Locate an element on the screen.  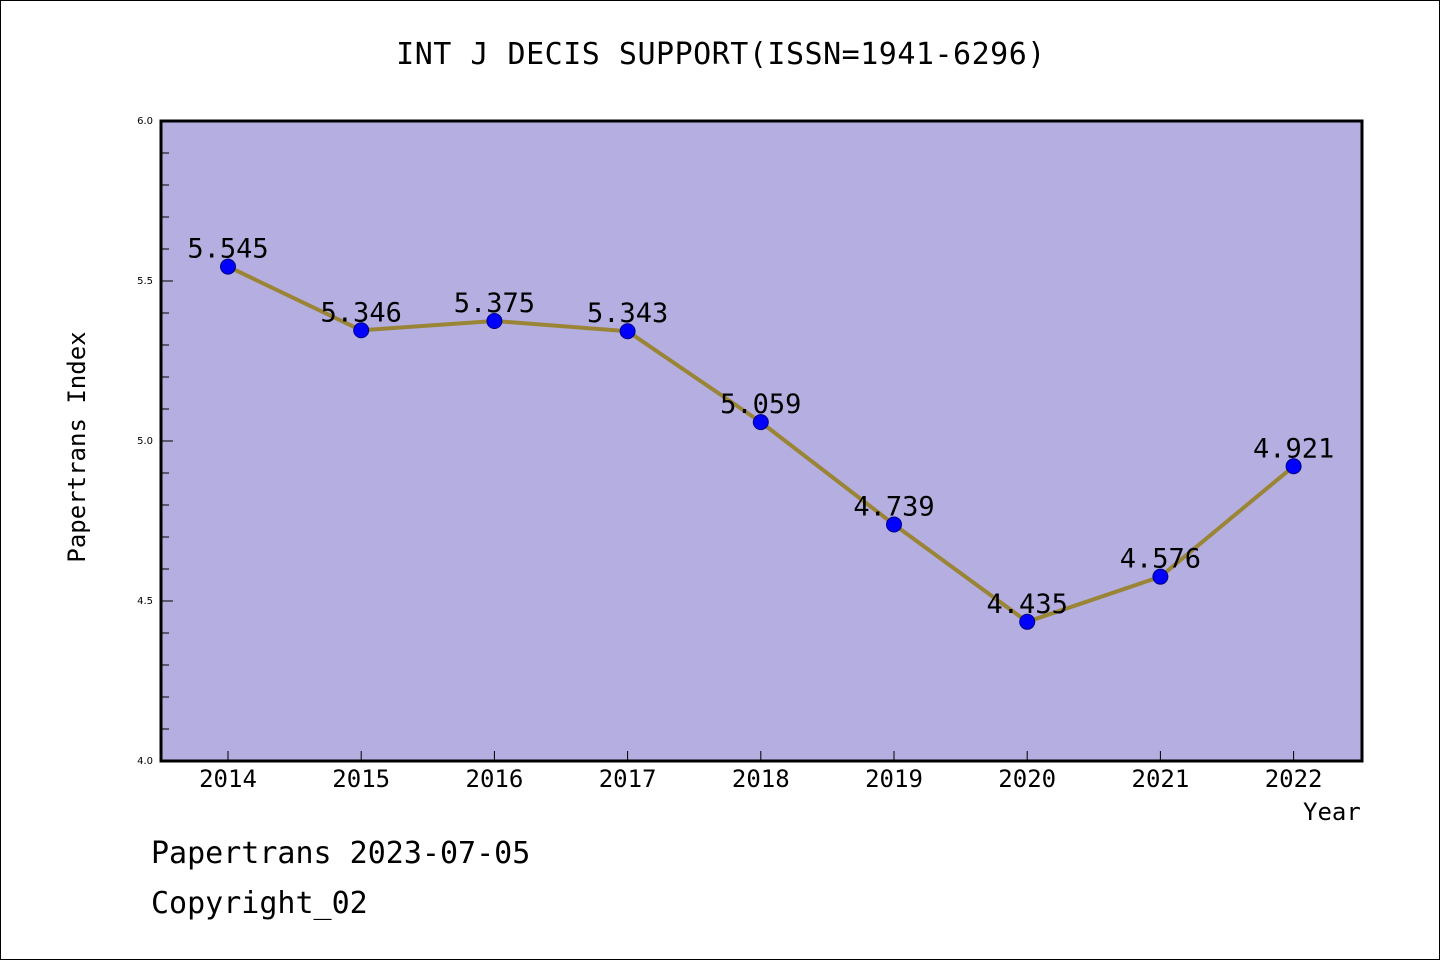
y-tick-label: 5.5 is located at coordinates (145, 281).